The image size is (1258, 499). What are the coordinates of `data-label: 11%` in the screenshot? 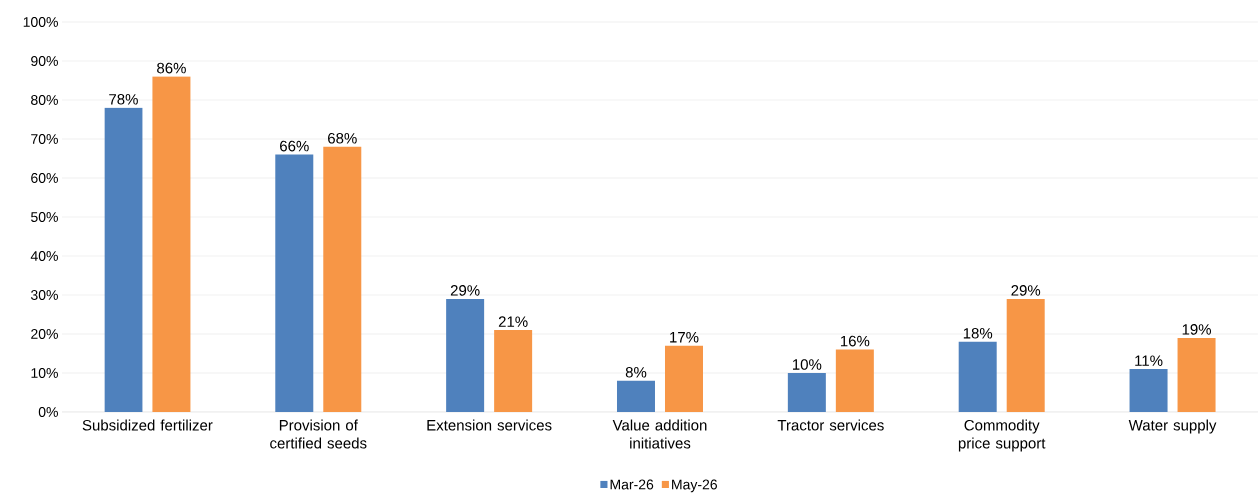 It's located at (1149, 360).